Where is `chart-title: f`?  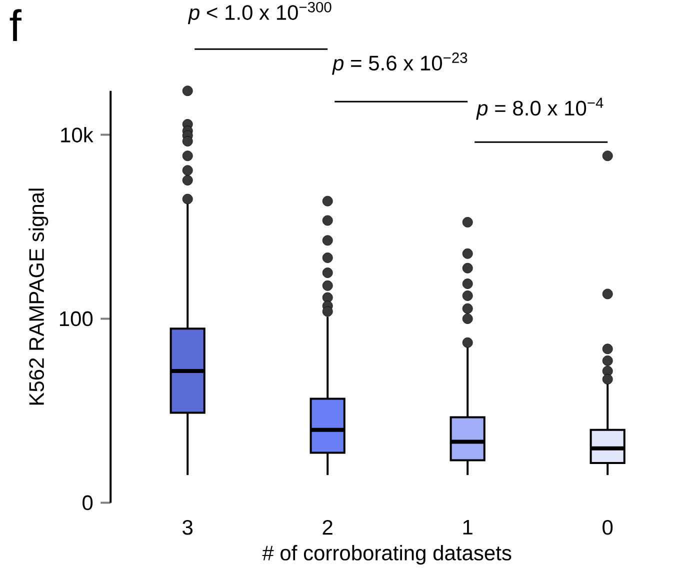
chart-title: f is located at coordinates (16, 25).